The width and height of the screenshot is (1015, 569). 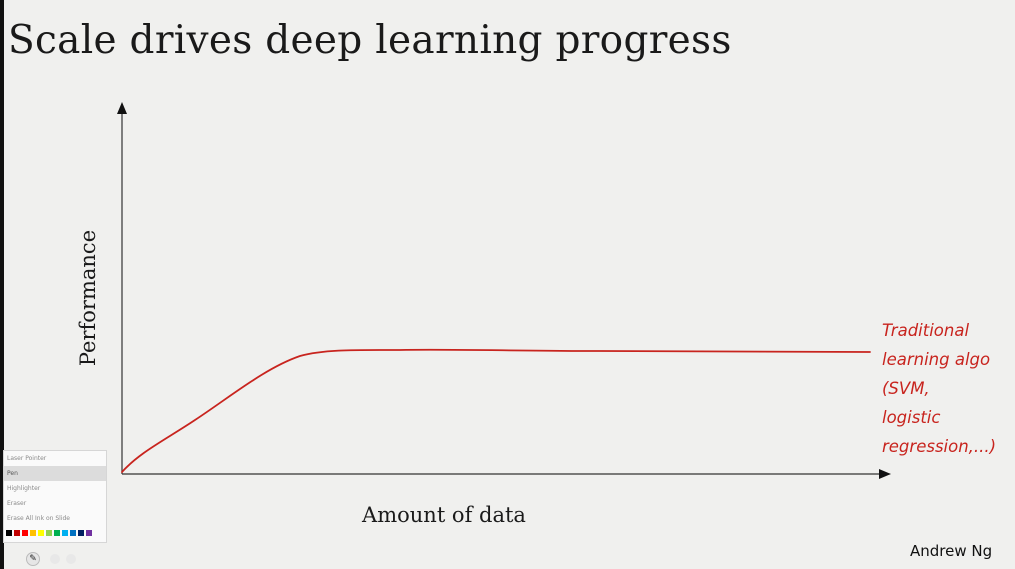 I want to click on annotation-line: (SVM,, so click(x=906, y=388).